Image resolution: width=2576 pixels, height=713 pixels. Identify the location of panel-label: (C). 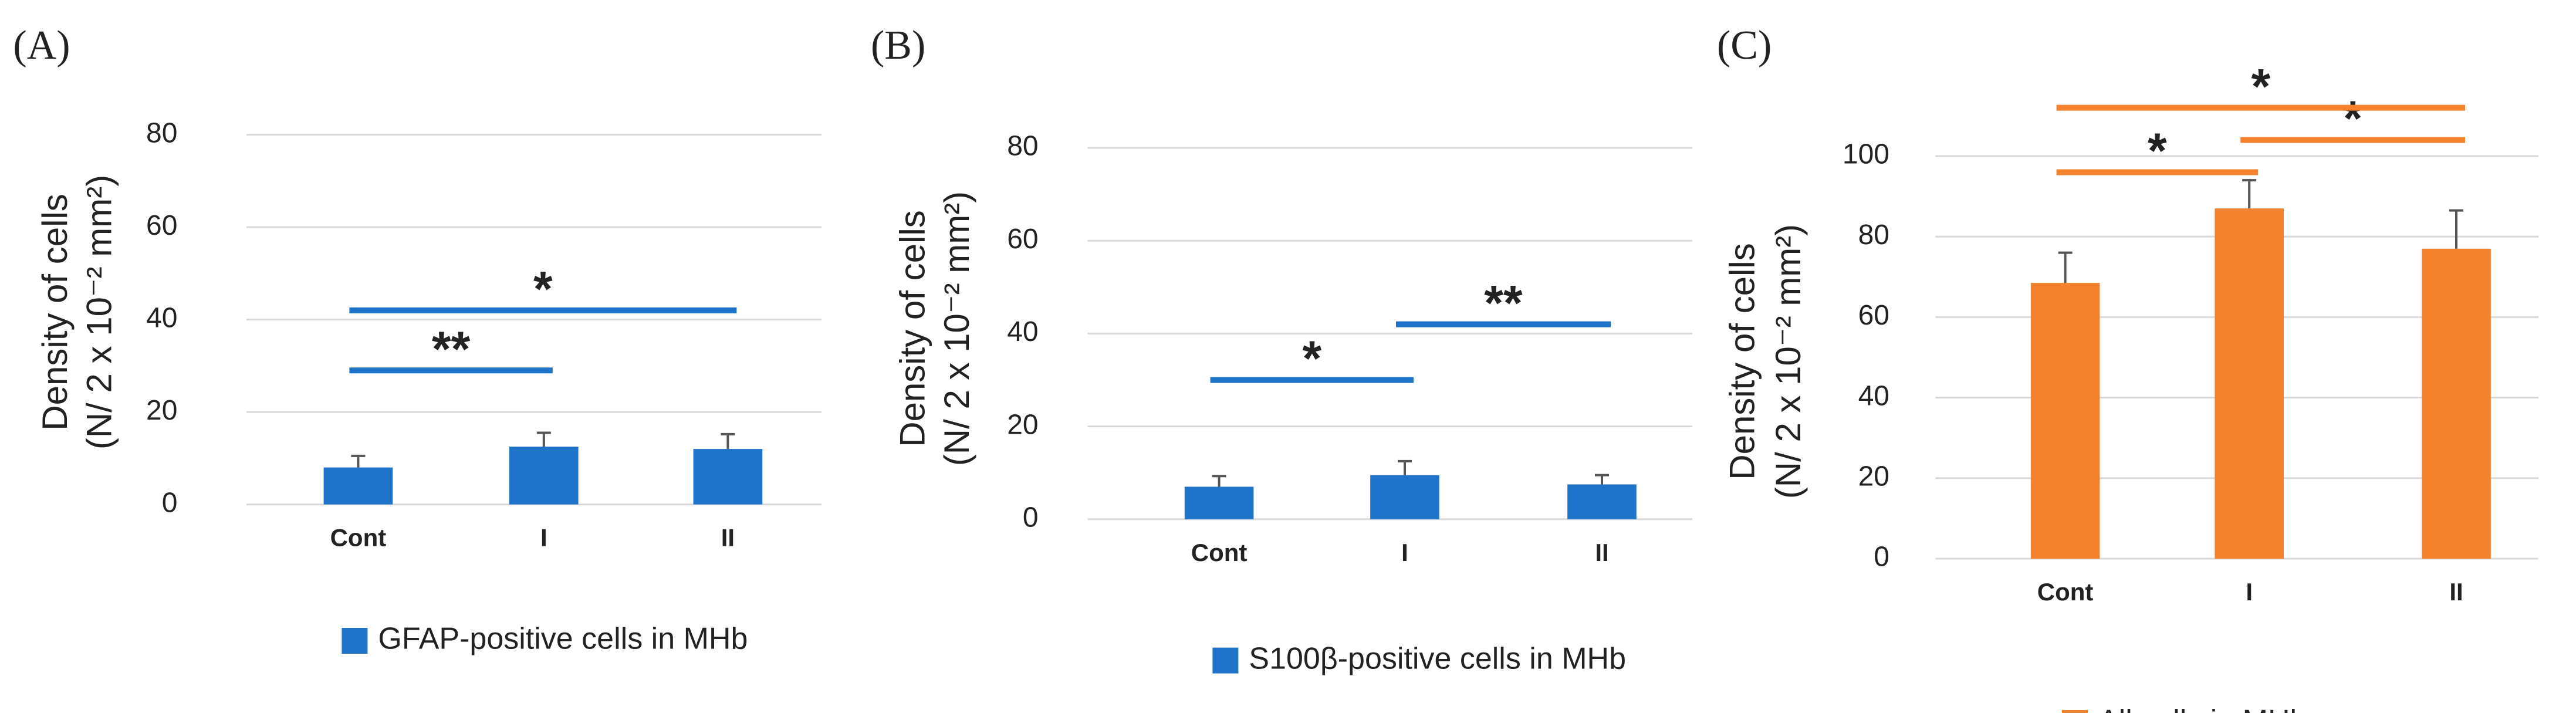
(1744, 45).